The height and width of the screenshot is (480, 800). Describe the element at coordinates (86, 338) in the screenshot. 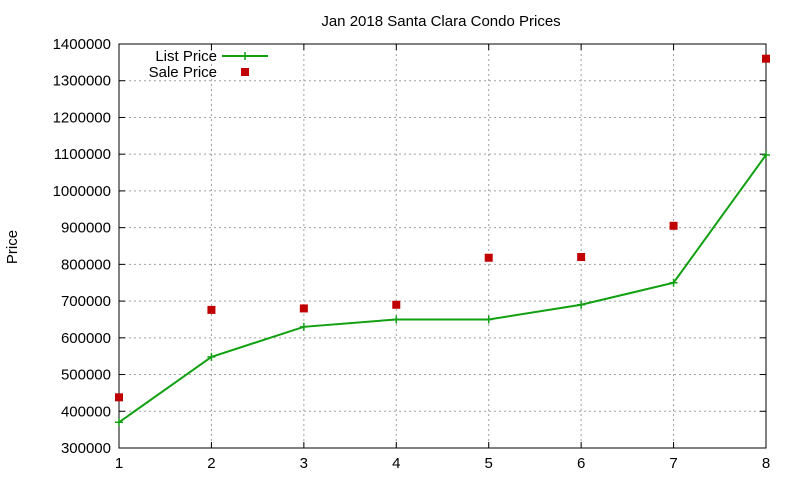

I see `y-tick-label: 600000` at that location.